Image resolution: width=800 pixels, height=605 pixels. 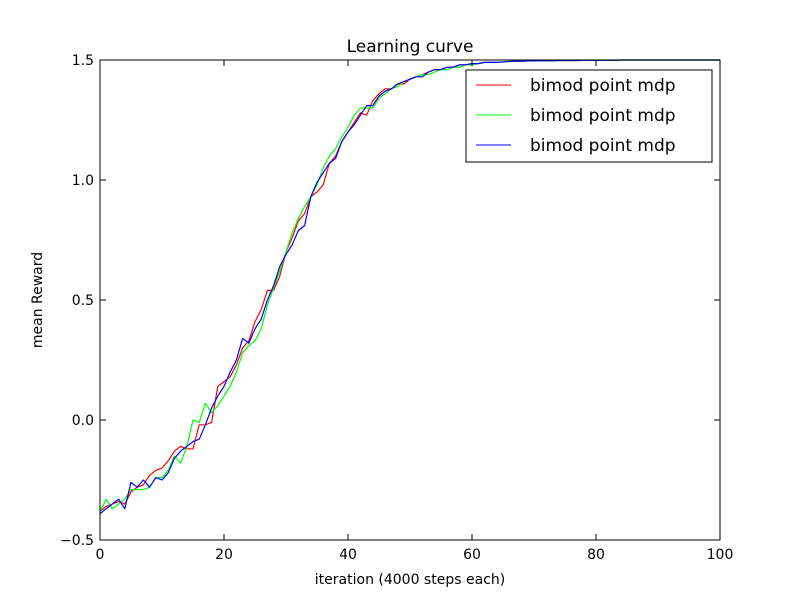 What do you see at coordinates (596, 555) in the screenshot?
I see `x-tick-label: 80` at bounding box center [596, 555].